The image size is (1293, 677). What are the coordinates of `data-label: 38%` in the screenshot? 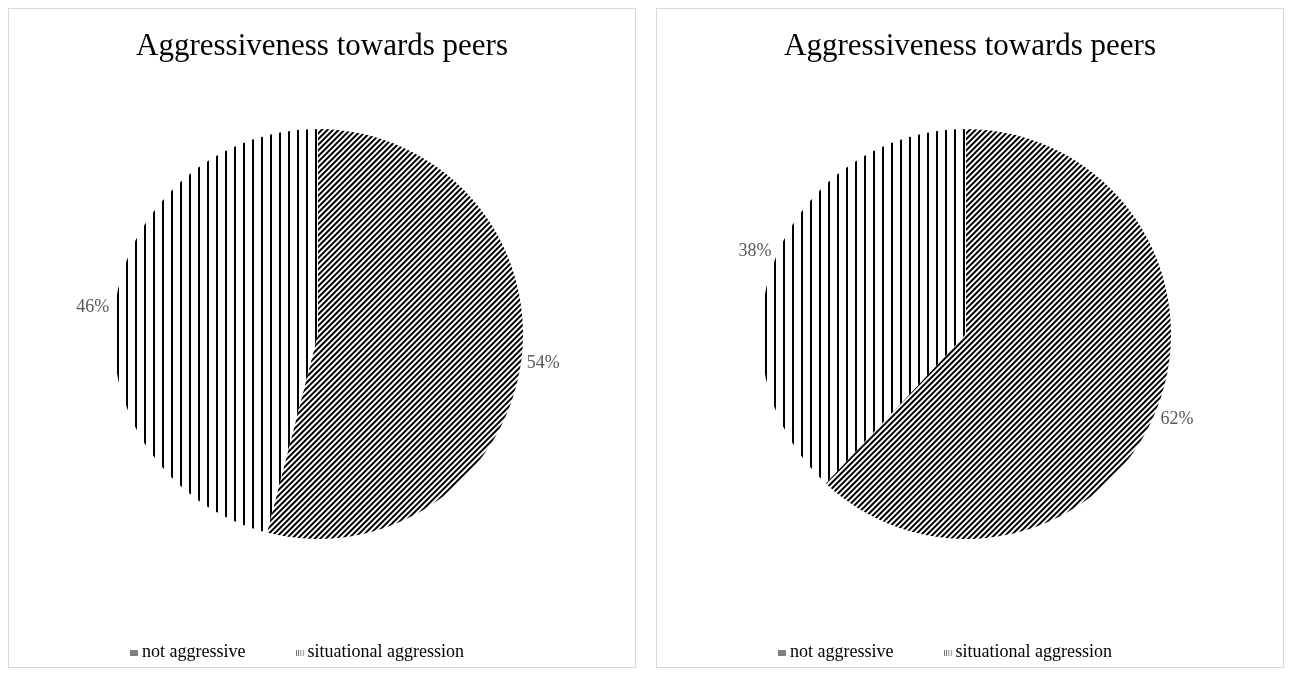 It's located at (755, 250).